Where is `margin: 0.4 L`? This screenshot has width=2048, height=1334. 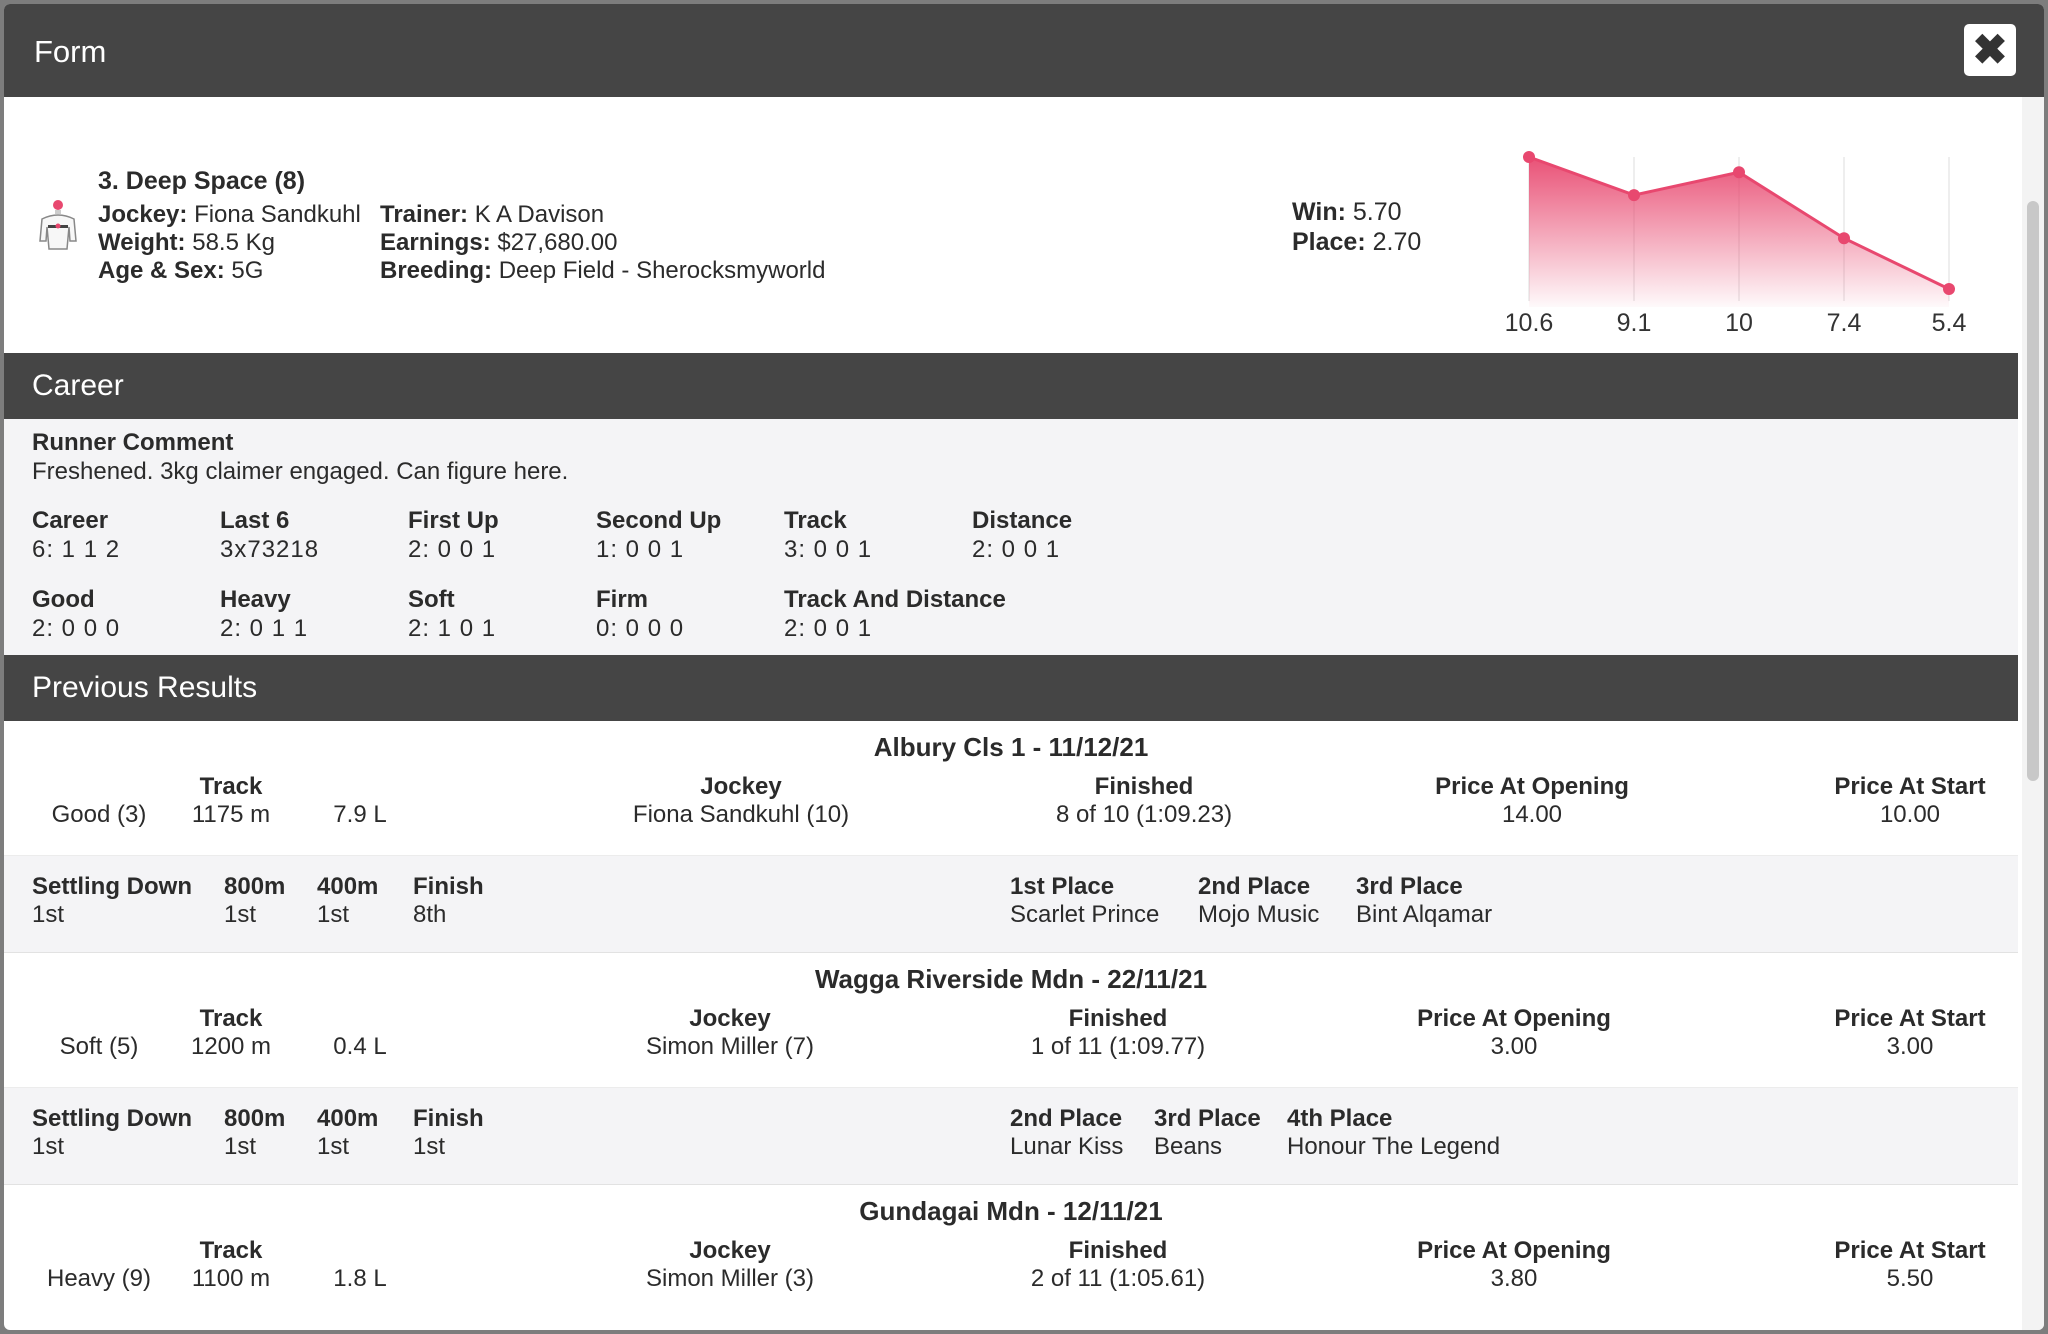
margin: 0.4 L is located at coordinates (360, 1046).